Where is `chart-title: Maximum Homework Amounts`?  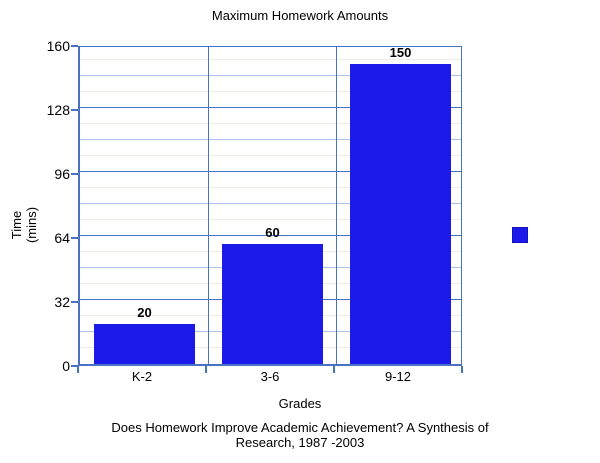
chart-title: Maximum Homework Amounts is located at coordinates (300, 15).